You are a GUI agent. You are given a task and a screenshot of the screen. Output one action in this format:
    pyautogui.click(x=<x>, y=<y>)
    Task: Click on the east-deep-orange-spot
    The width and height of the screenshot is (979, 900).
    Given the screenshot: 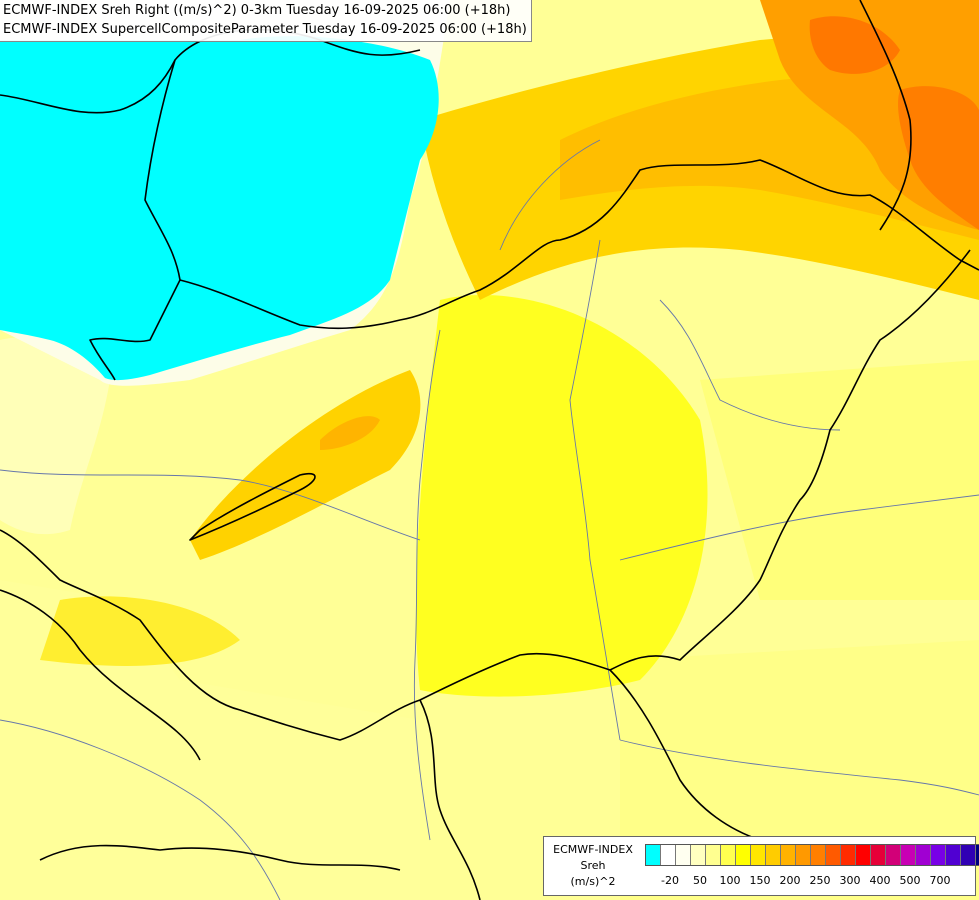 What is the action you would take?
    pyautogui.click(x=938, y=158)
    